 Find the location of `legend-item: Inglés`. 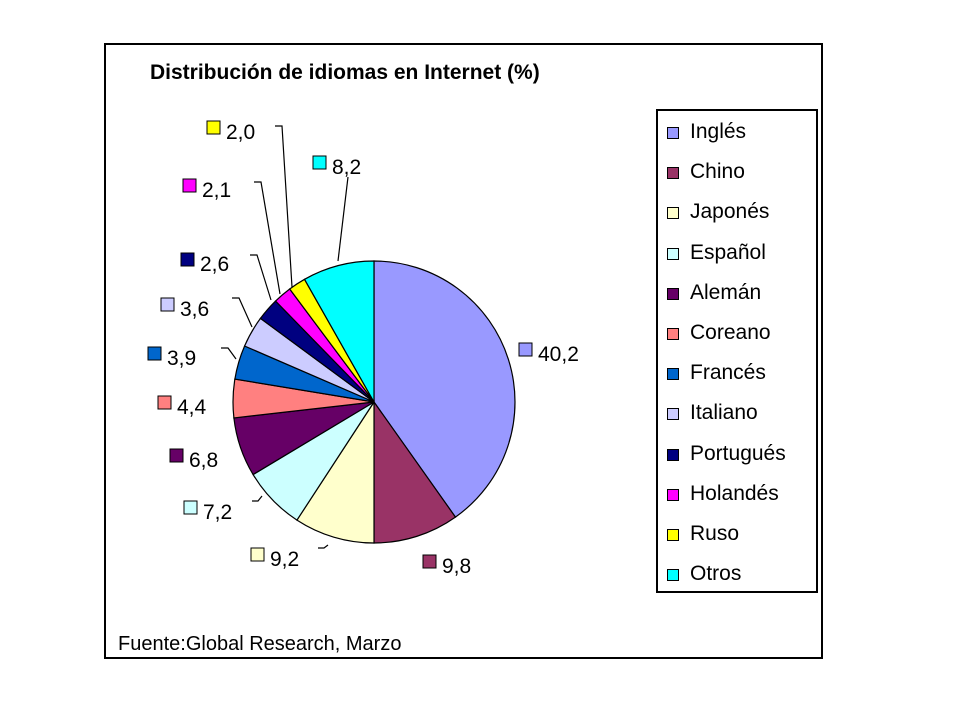

legend-item: Inglés is located at coordinates (737, 133).